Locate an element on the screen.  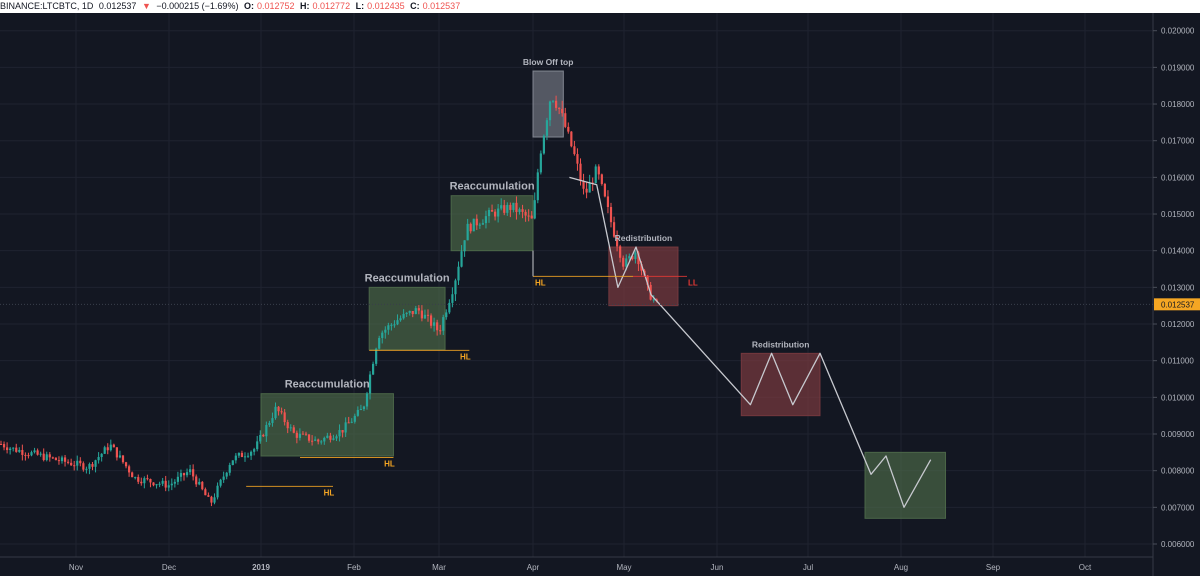
time-tick-label: Dec is located at coordinates (169, 567).